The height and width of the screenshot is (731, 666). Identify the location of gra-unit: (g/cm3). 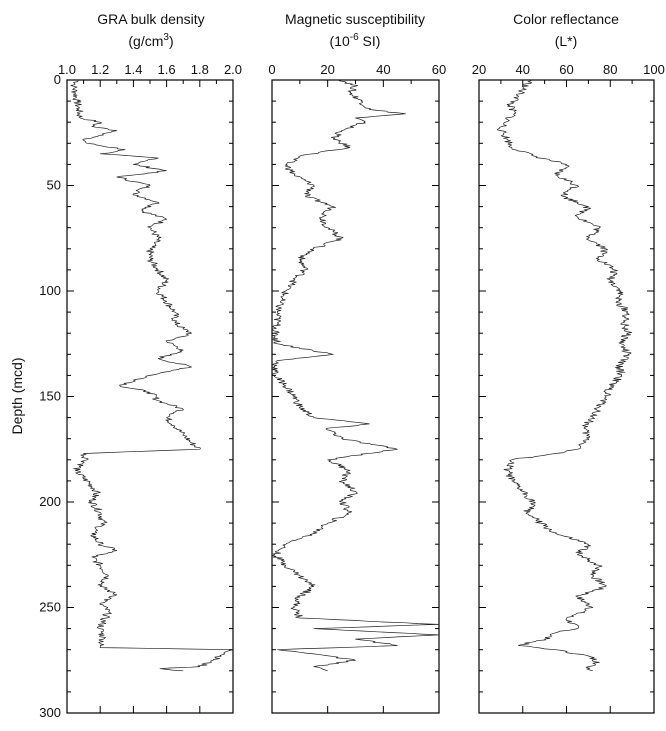
(150, 40).